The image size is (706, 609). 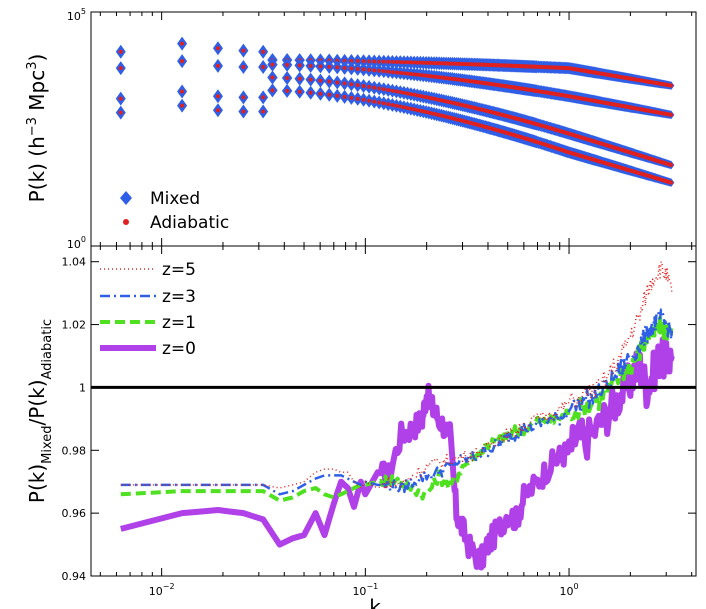 I want to click on adiabatic-point-z=1-2, so click(x=299, y=65).